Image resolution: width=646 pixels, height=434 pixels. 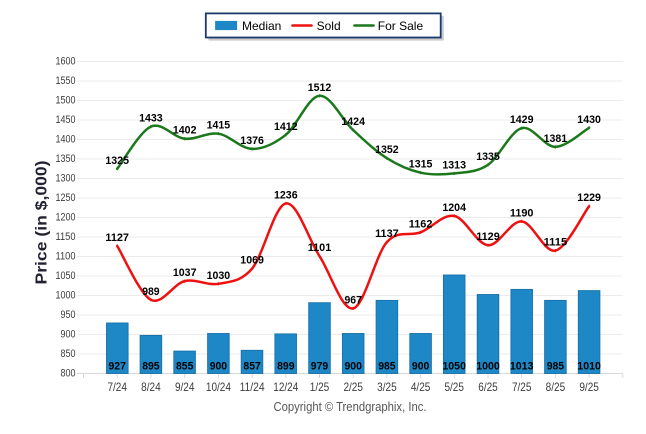 What do you see at coordinates (185, 131) in the screenshot?
I see `svg-text: 1402` at bounding box center [185, 131].